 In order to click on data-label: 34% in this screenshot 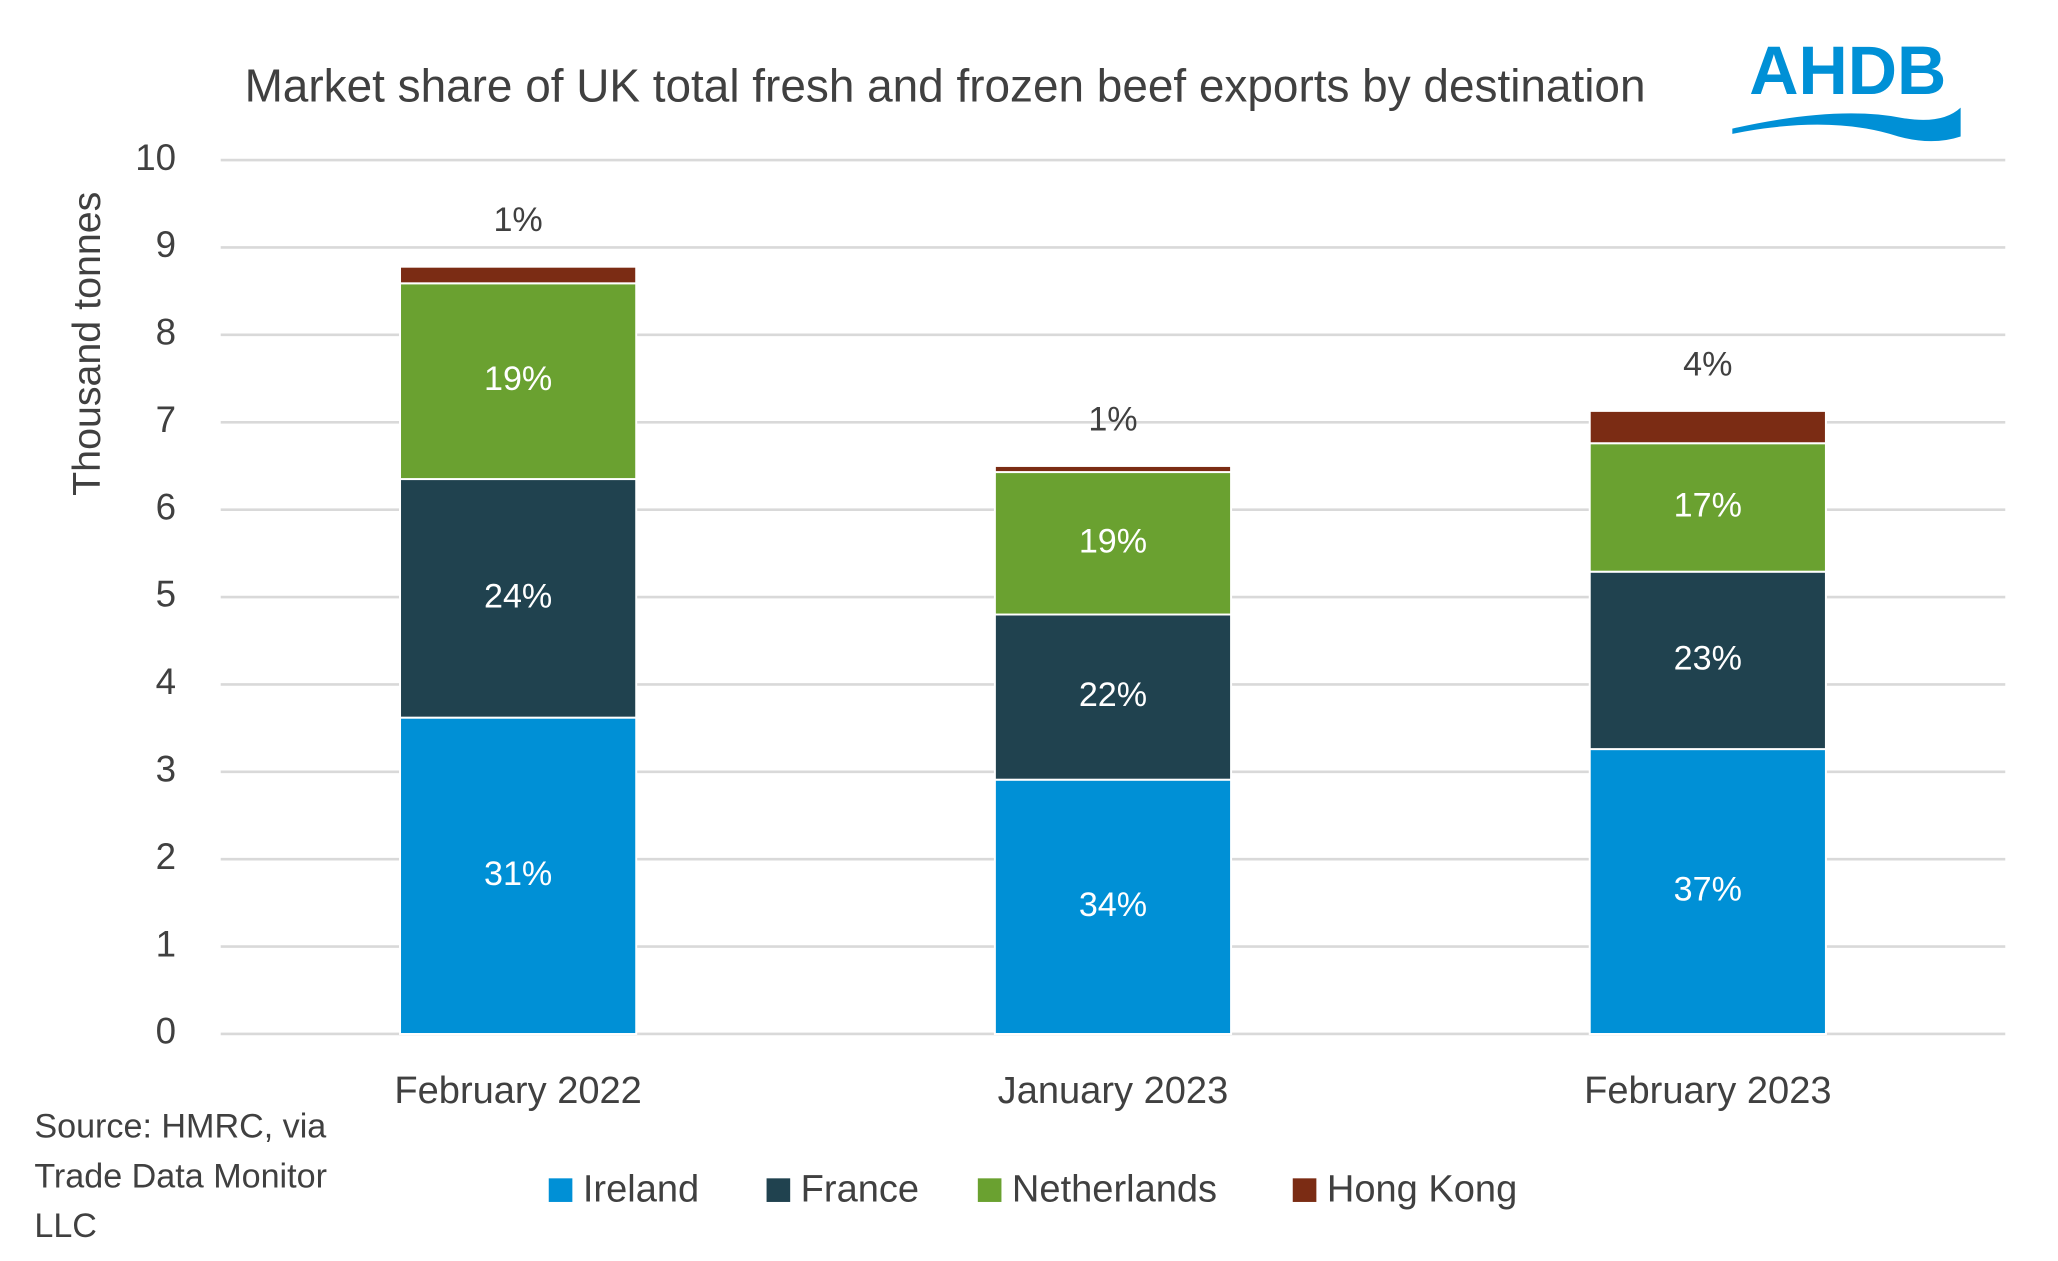, I will do `click(1113, 905)`.